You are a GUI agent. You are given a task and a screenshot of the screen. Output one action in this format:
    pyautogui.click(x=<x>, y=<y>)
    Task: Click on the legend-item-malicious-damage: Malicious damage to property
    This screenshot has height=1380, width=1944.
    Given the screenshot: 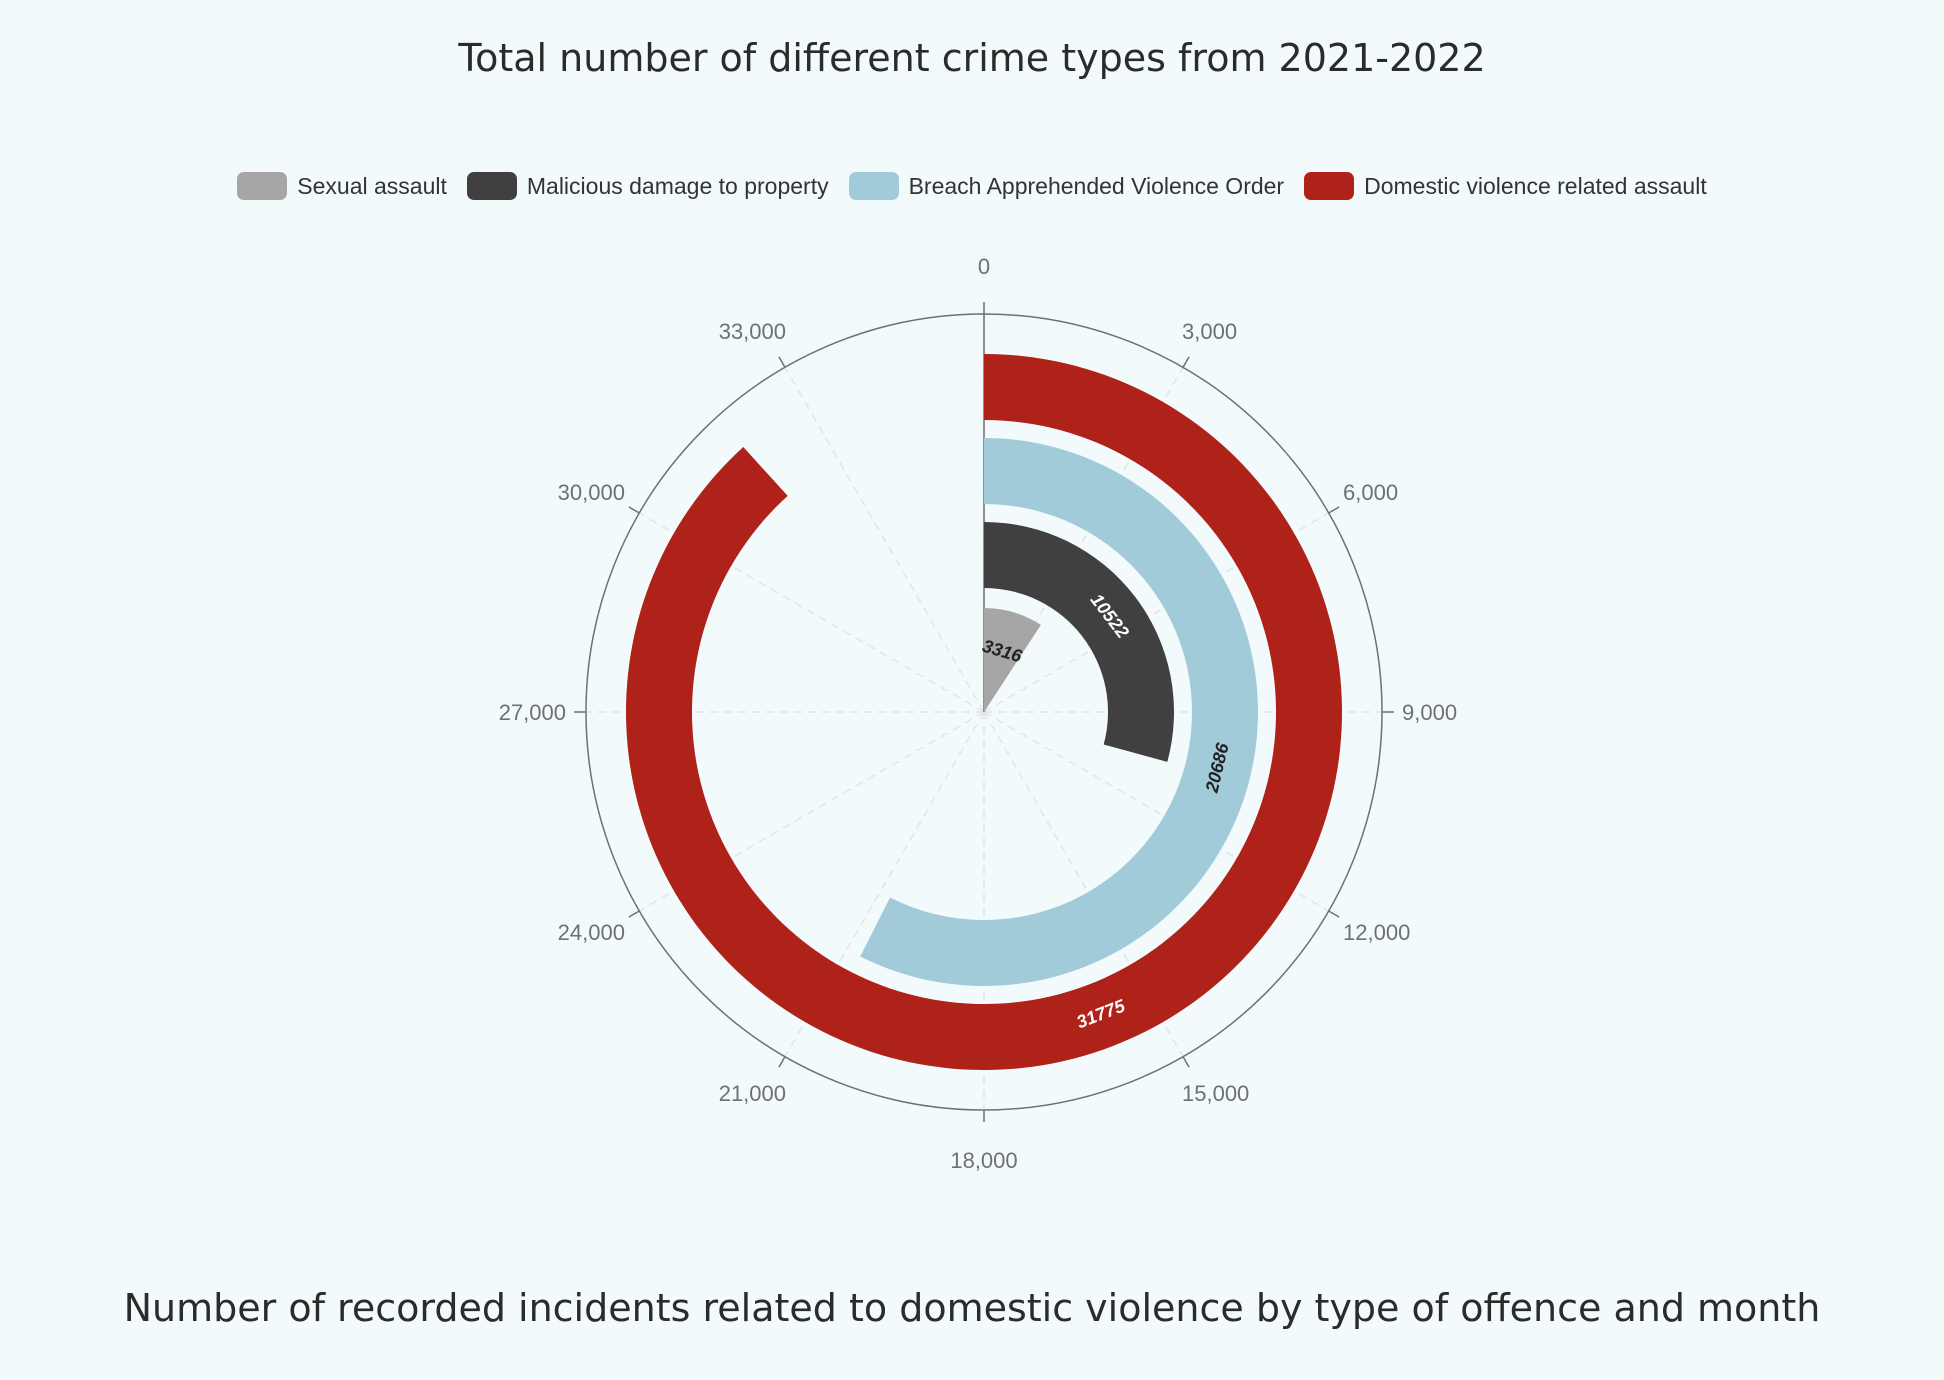 What is the action you would take?
    pyautogui.click(x=647, y=186)
    